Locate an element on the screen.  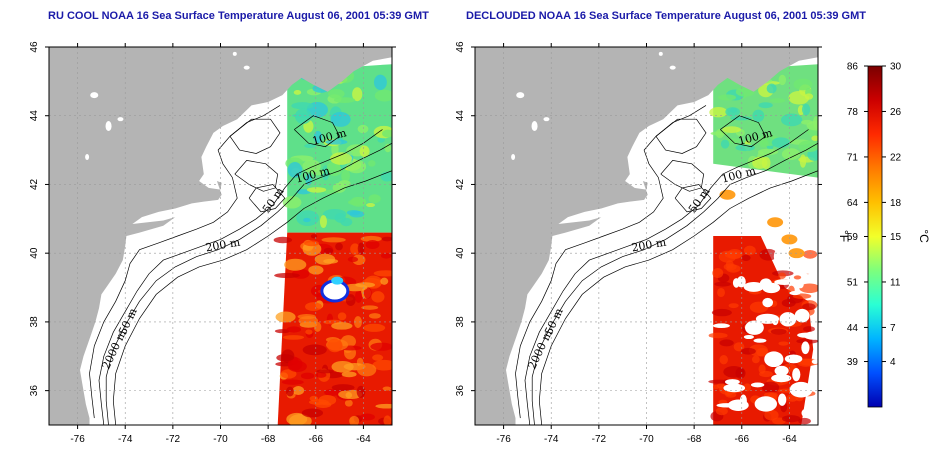
x-tick-label: -74 is located at coordinates (551, 439).